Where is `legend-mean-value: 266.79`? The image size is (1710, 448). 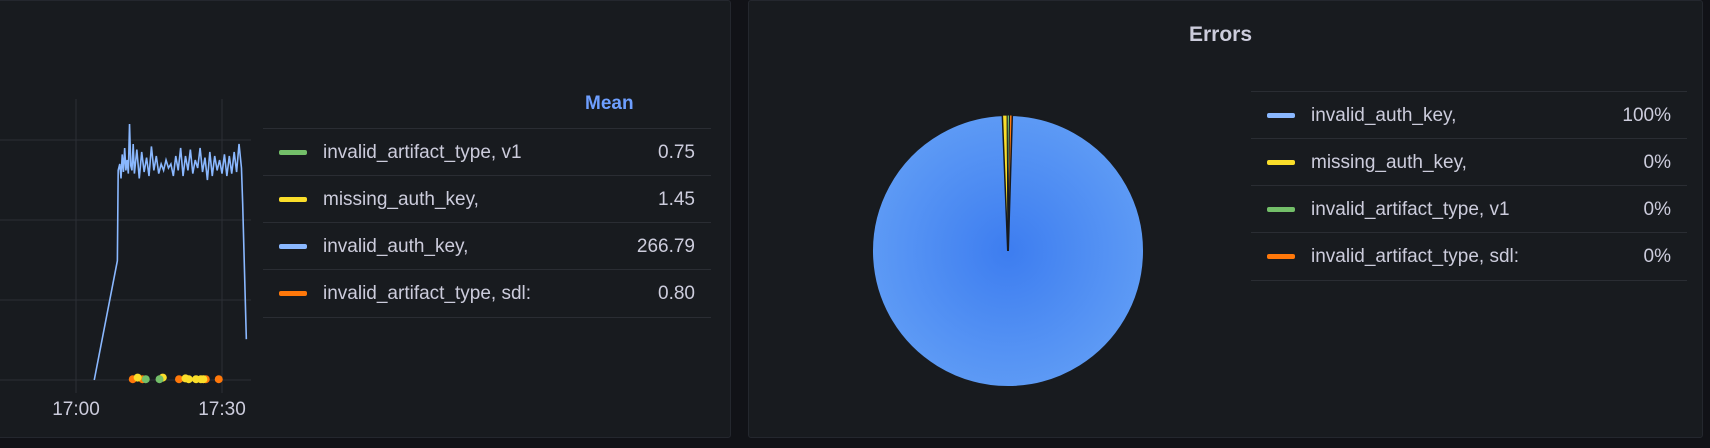
legend-mean-value: 266.79 is located at coordinates (665, 246).